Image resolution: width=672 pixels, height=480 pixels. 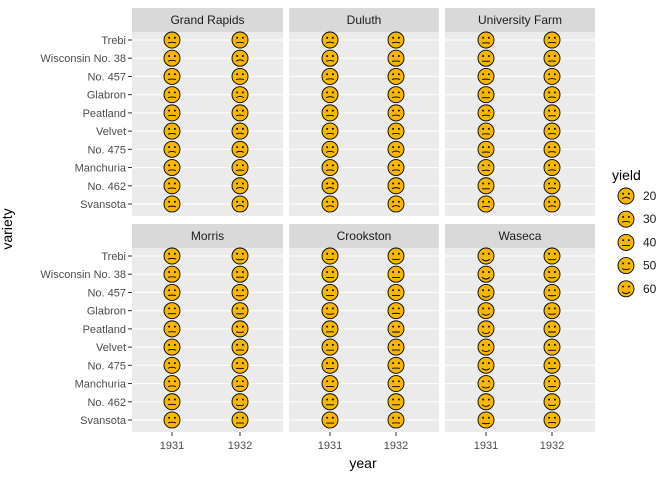 I want to click on y-tick-label: Trebi, so click(x=113, y=257).